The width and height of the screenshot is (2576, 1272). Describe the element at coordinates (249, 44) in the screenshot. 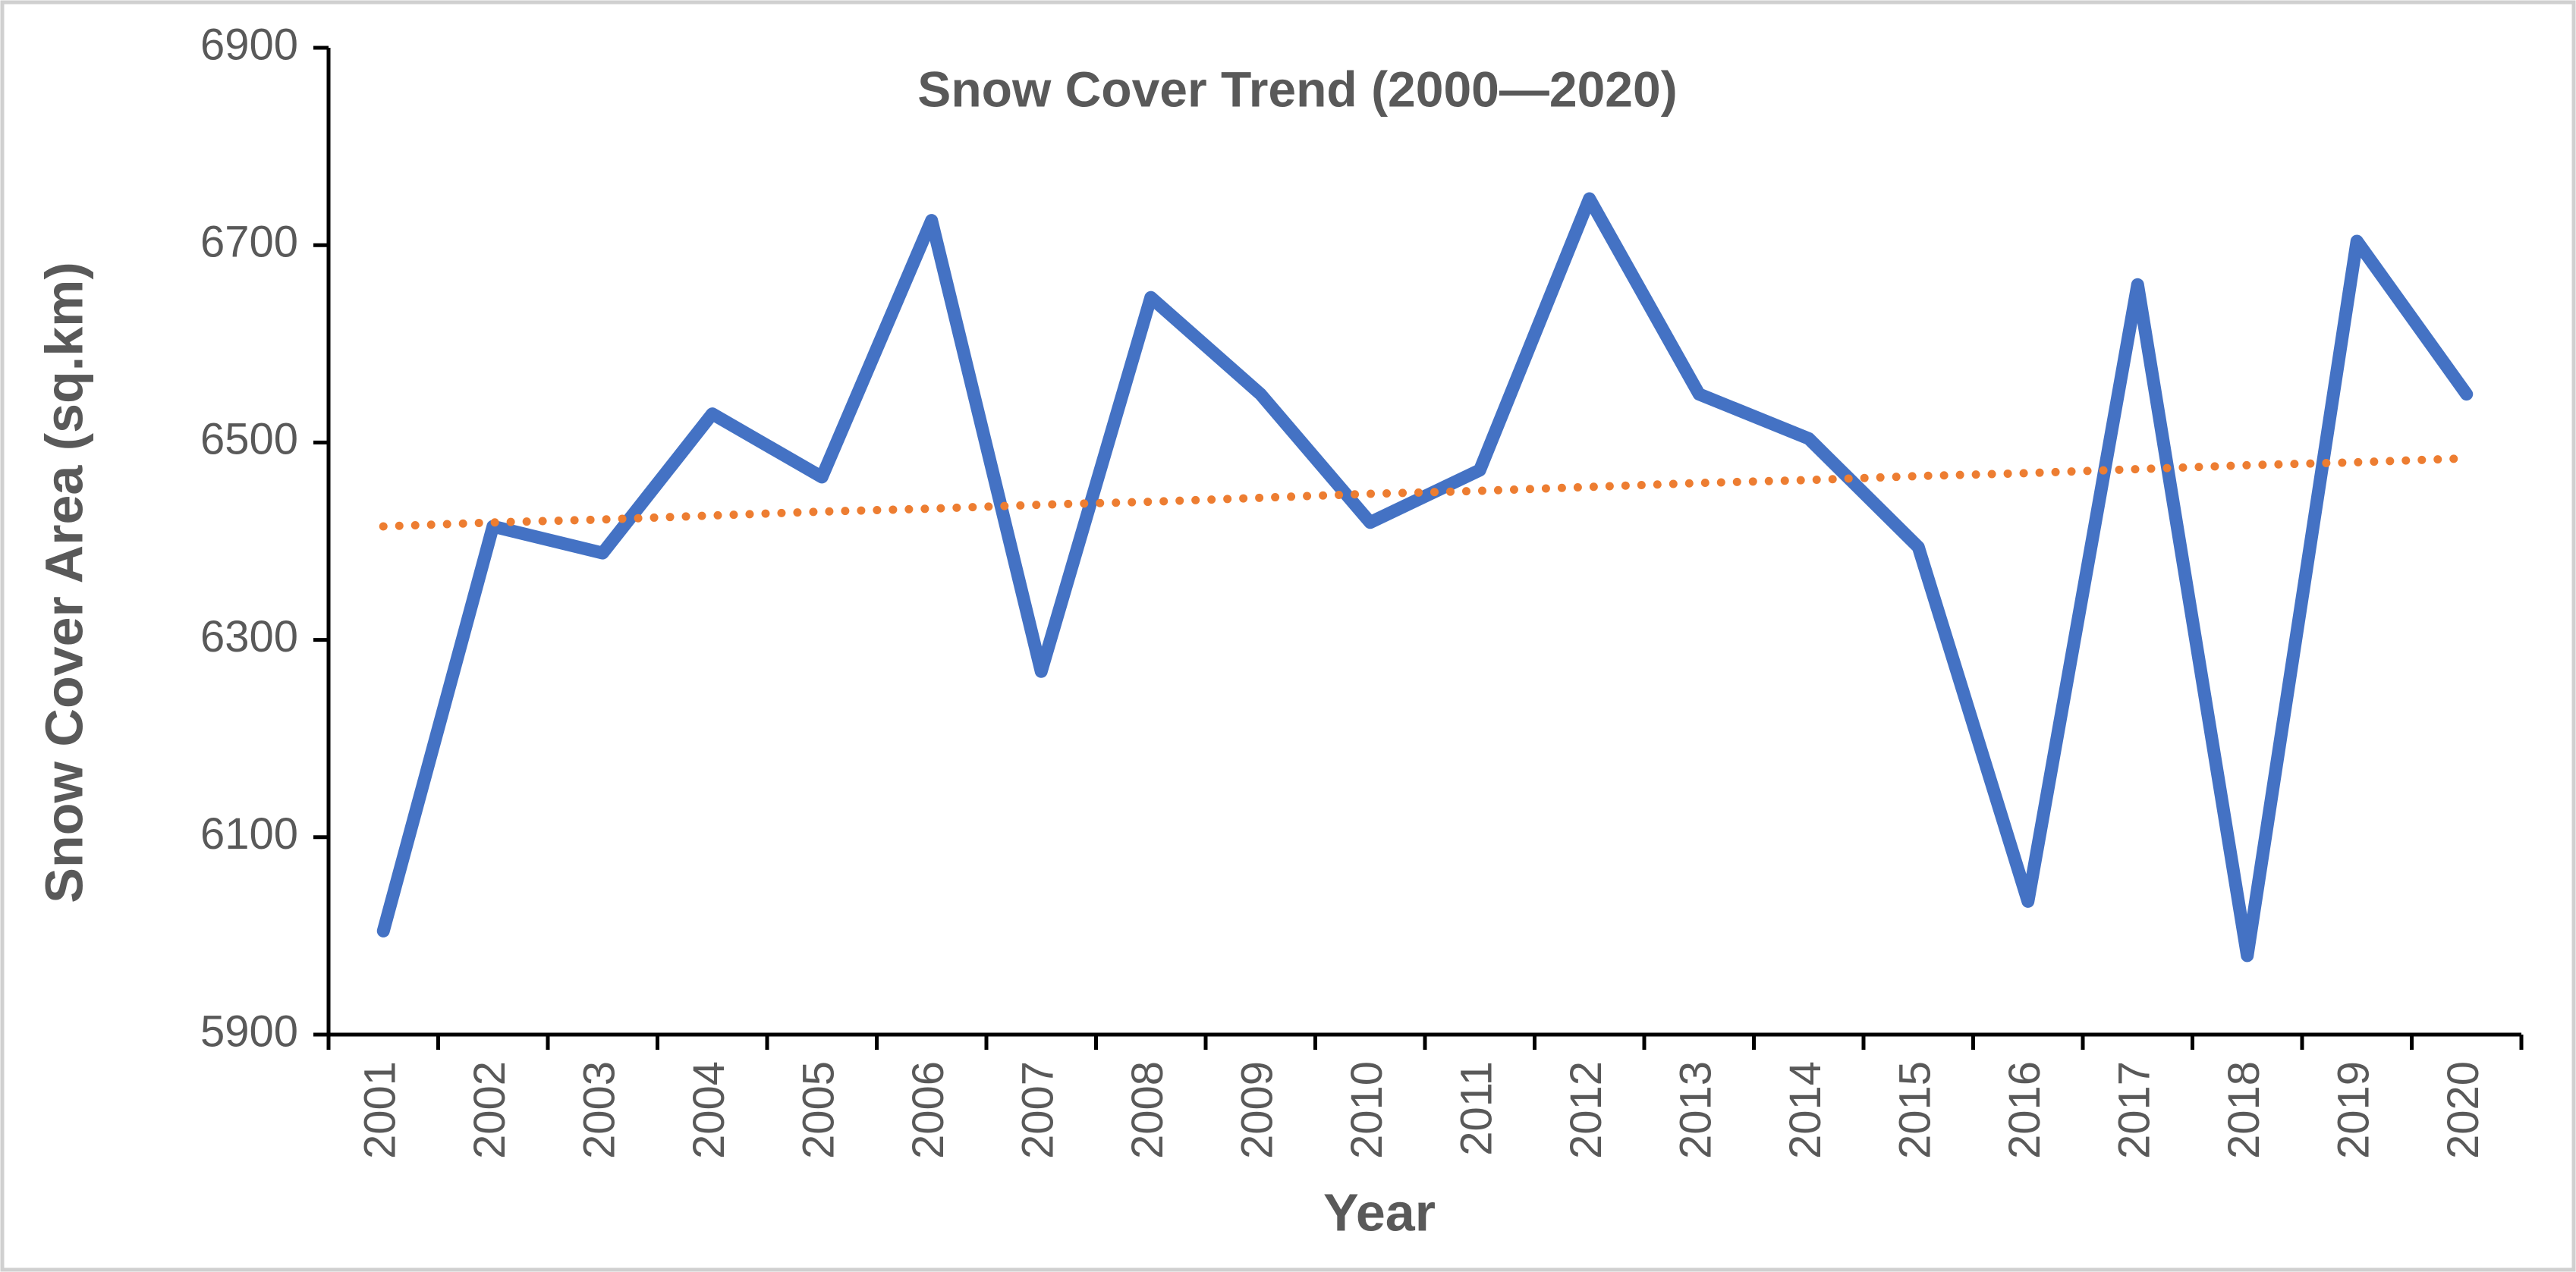

I see `y-tick-label: 6900` at that location.